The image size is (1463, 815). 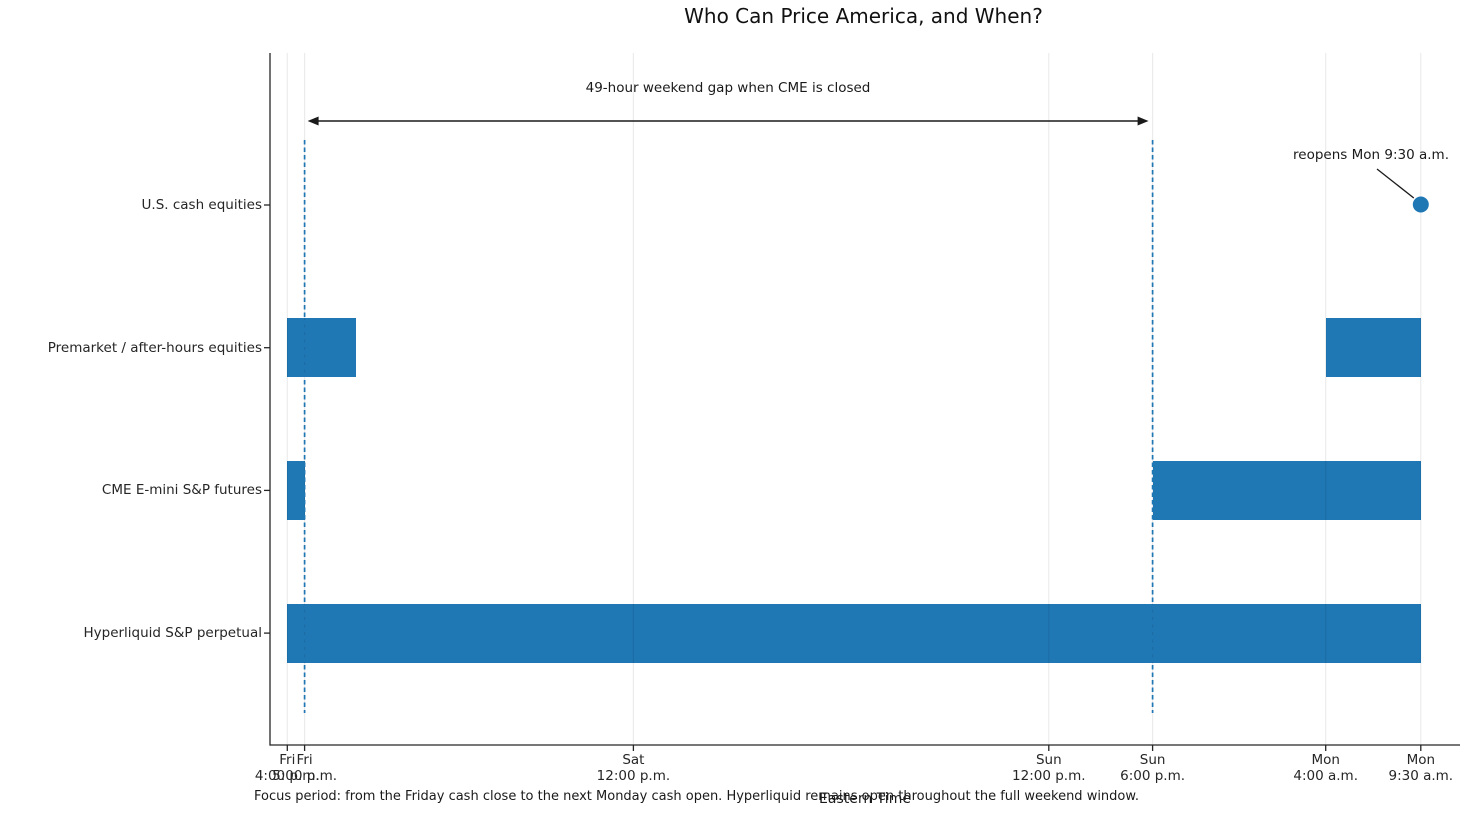 I want to click on x-tick-label: Sat 12:00 p.m., so click(x=633, y=768).